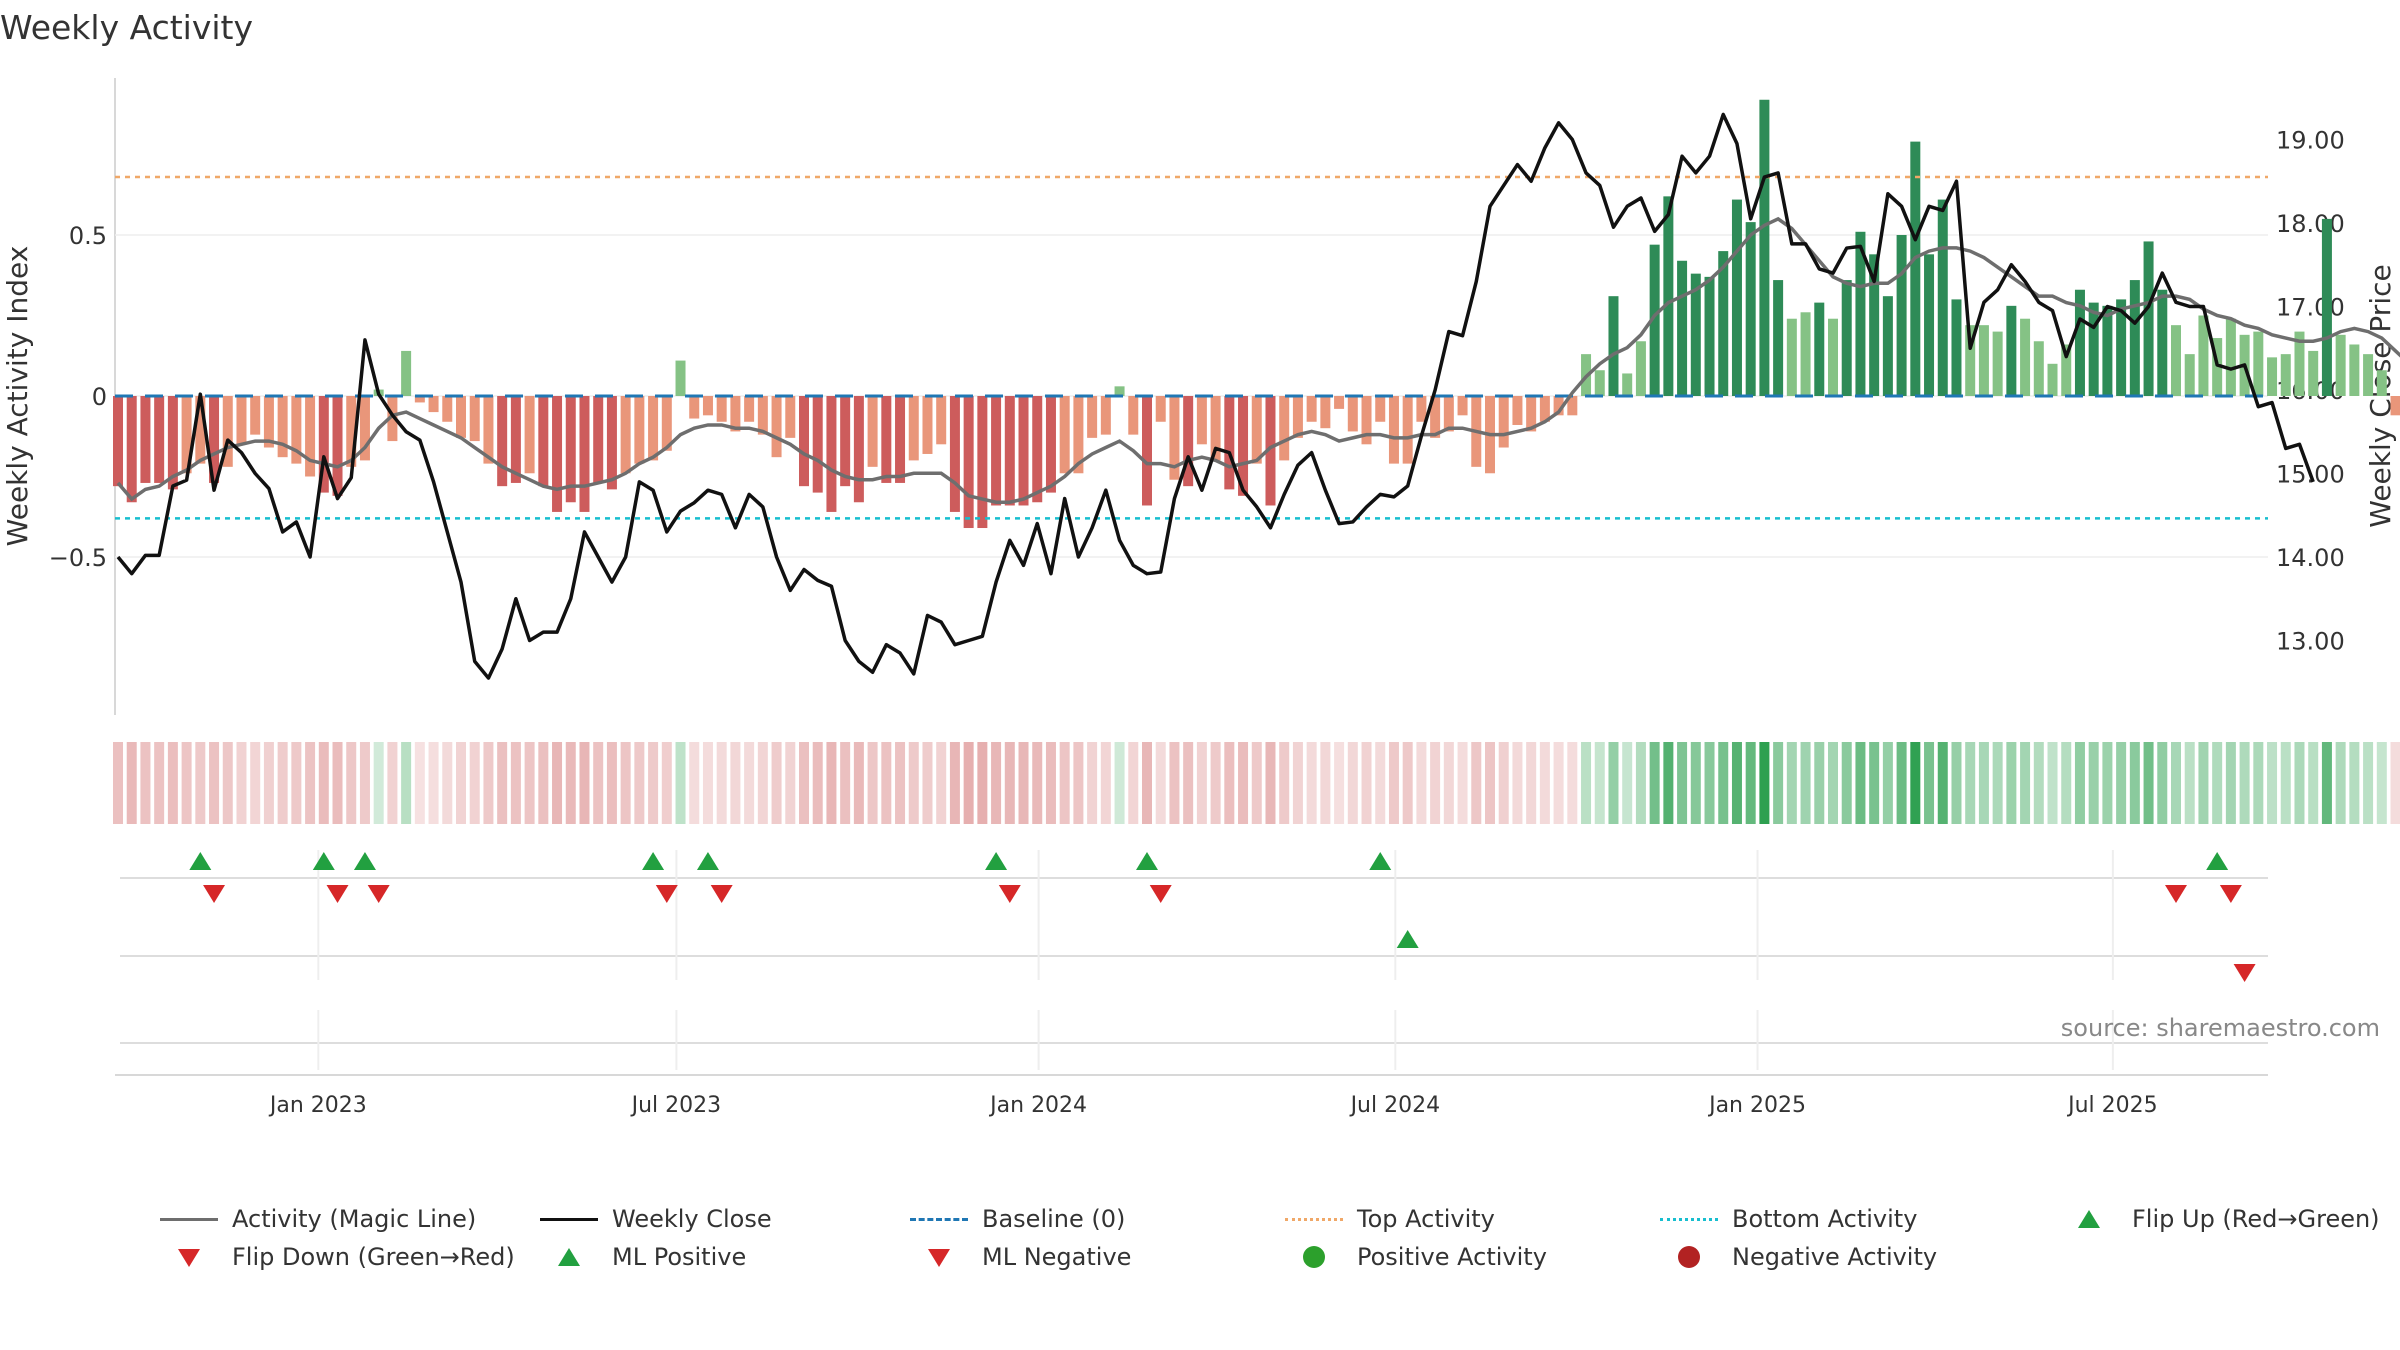 This screenshot has width=2400, height=1350. Describe the element at coordinates (373, 1257) in the screenshot. I see `legend-label: Flip Down (Green→Red)` at that location.